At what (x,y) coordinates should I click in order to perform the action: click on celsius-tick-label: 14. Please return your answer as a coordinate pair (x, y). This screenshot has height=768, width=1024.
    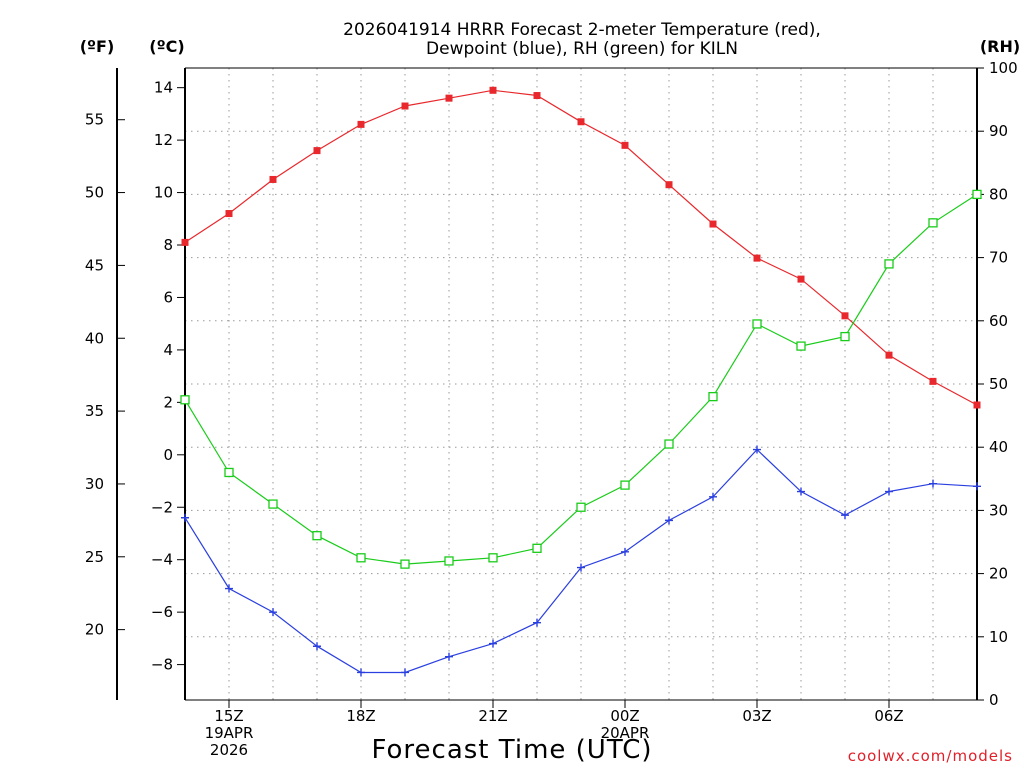
    Looking at the image, I should click on (163, 88).